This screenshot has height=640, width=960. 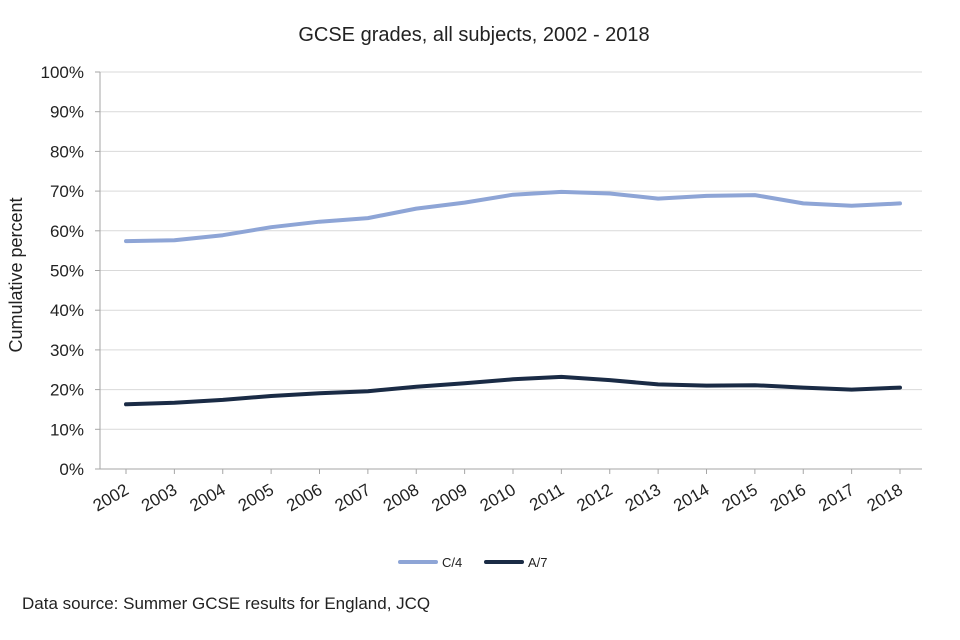 What do you see at coordinates (67, 310) in the screenshot?
I see `y-tick-label: 40%` at bounding box center [67, 310].